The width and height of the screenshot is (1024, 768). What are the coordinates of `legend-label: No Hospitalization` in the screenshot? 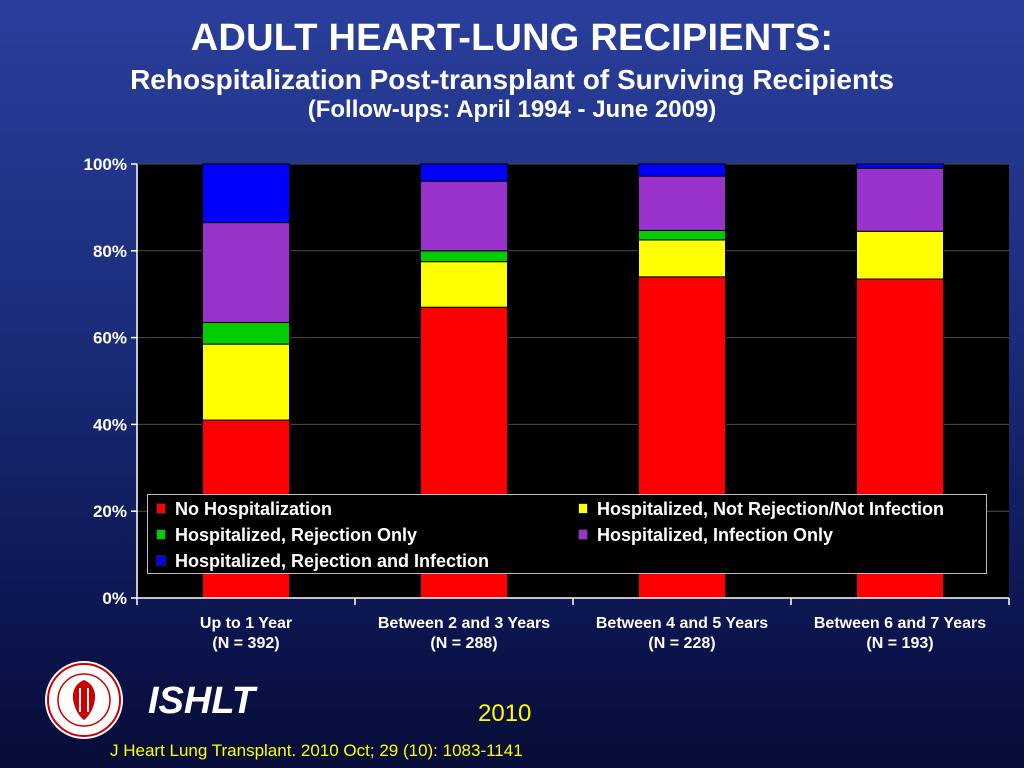 It's located at (253, 509).